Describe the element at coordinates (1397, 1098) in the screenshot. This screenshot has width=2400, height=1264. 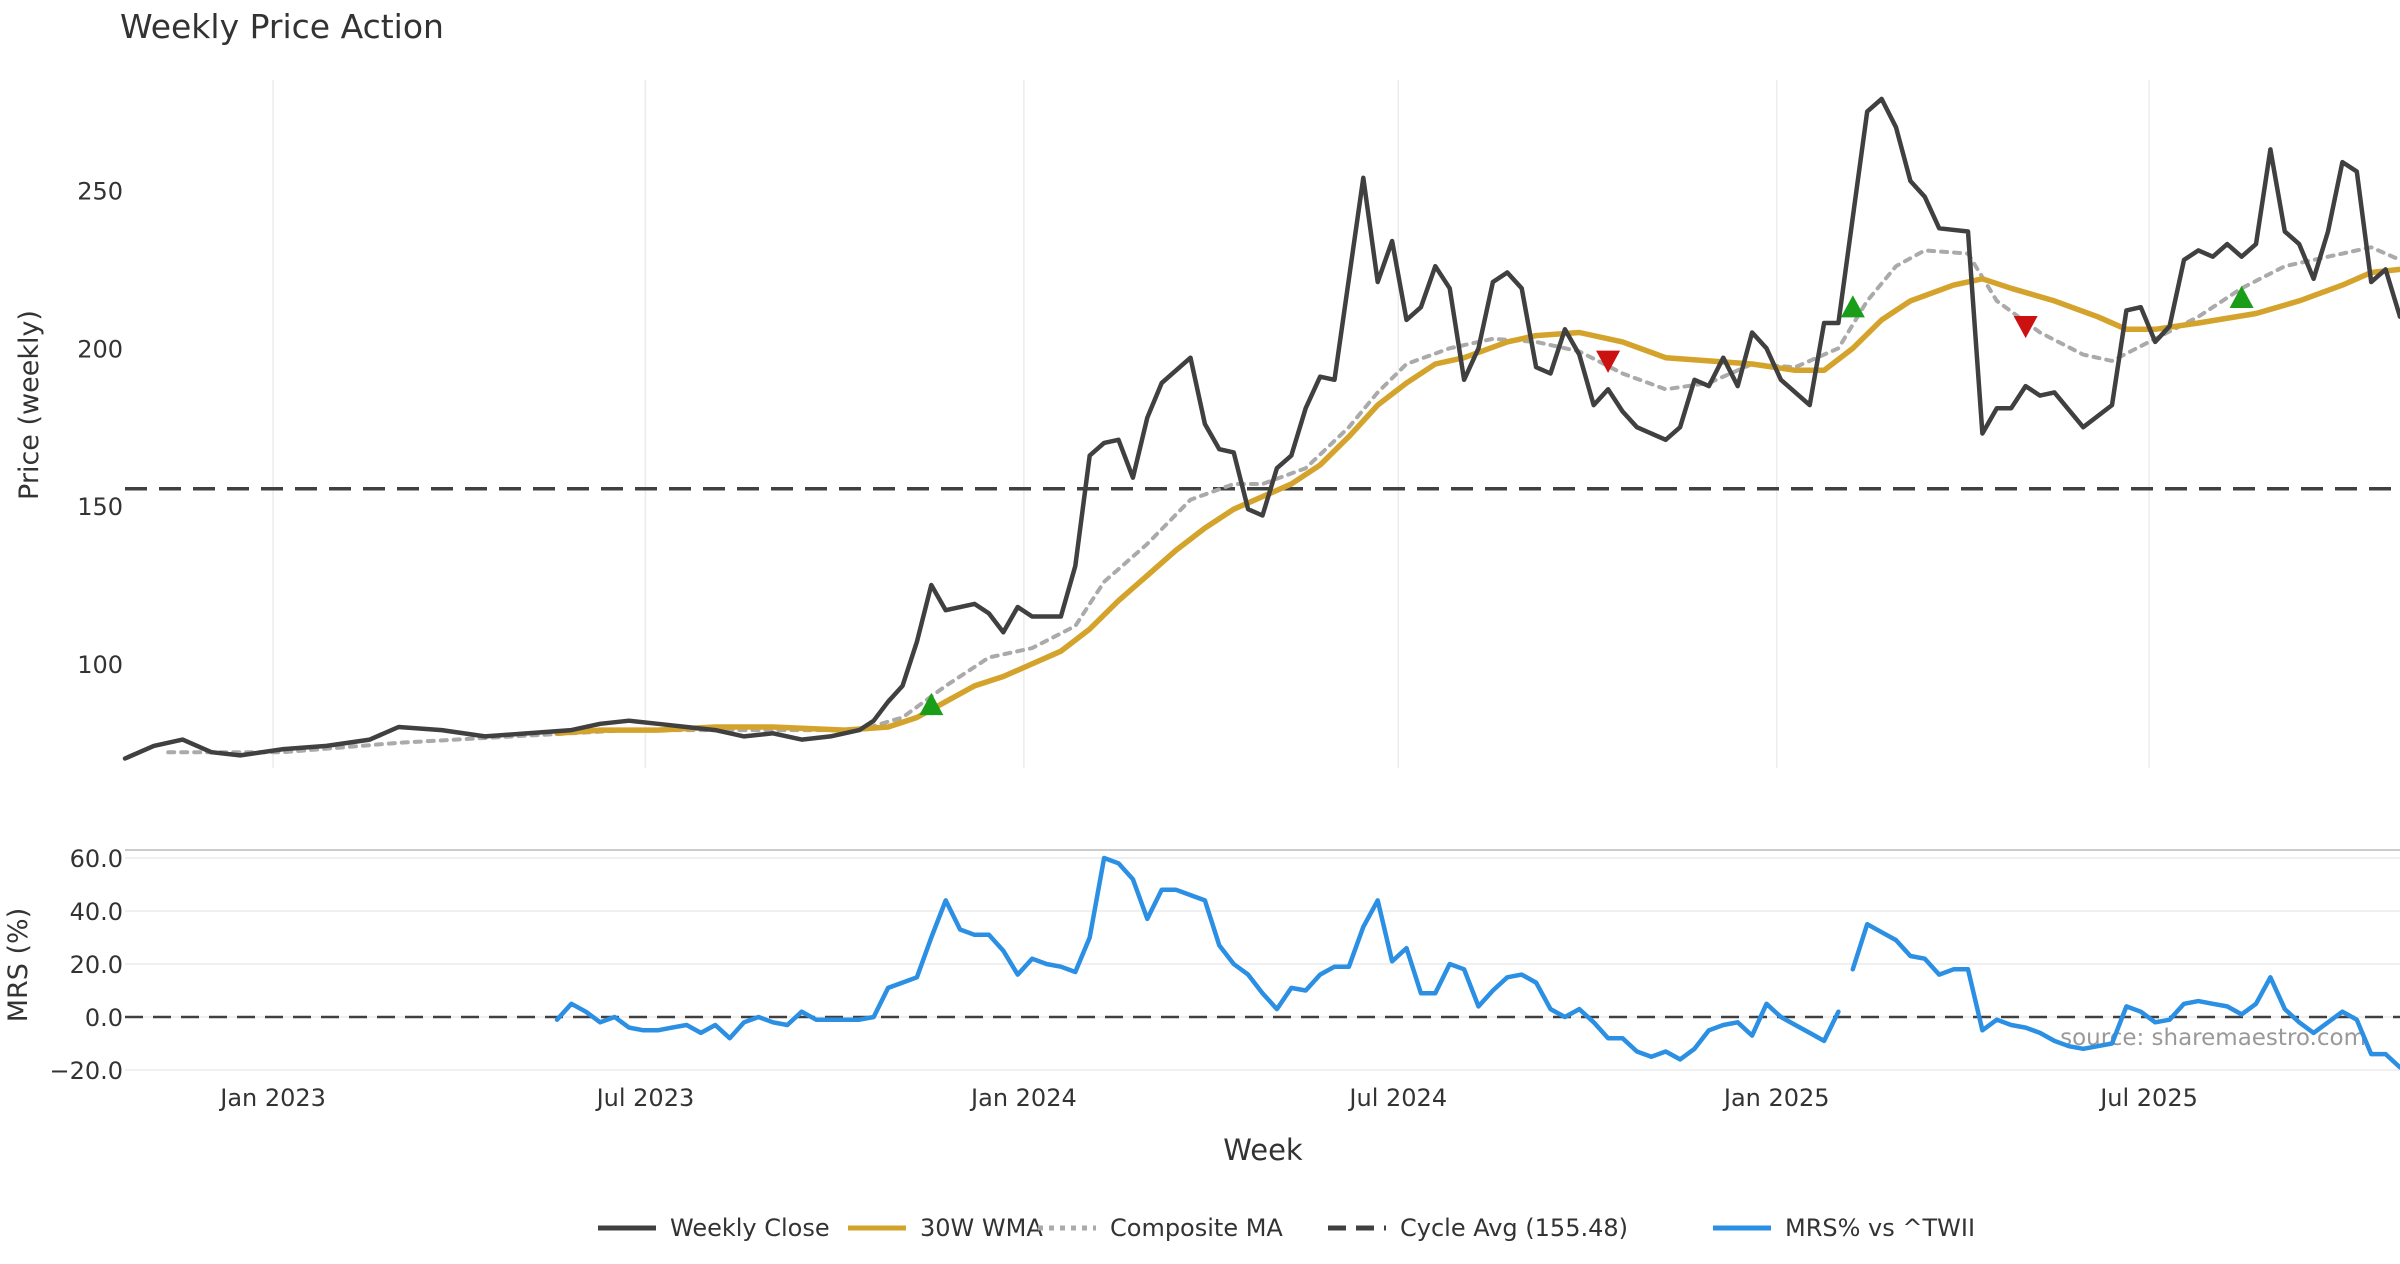
I see `x-tick-label: Jul 2024` at that location.